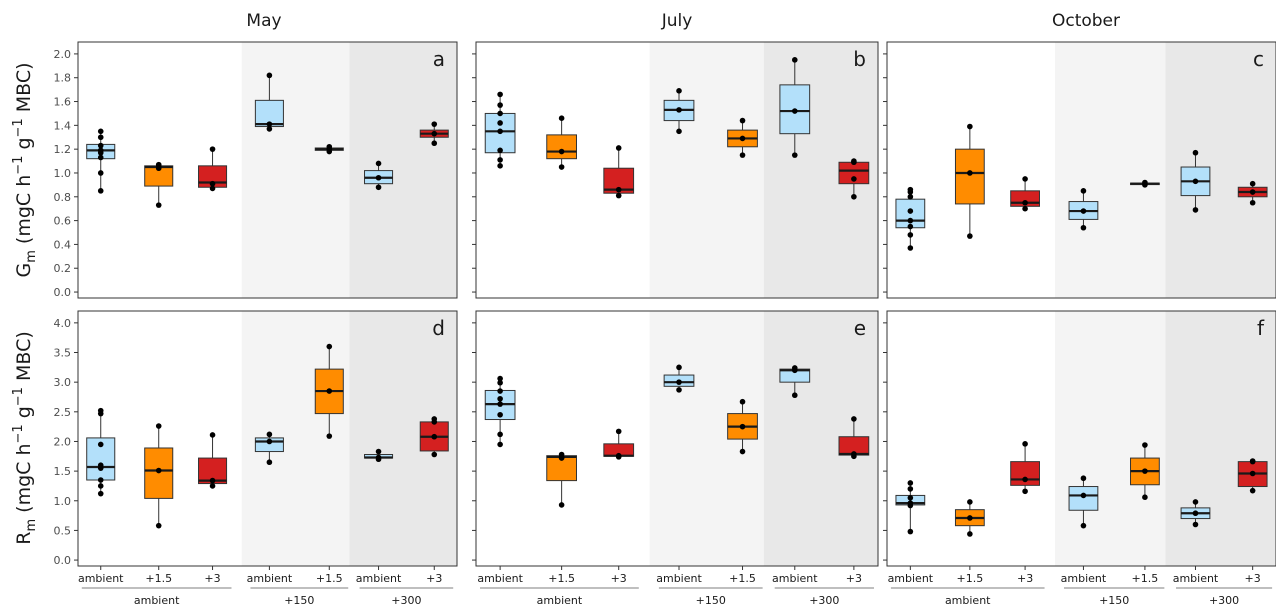 The height and width of the screenshot is (608, 1276). Describe the element at coordinates (25, 169) in the screenshot. I see `y-axis-title-gm: Gm (mgC h−1 g−1 MBC)` at that location.